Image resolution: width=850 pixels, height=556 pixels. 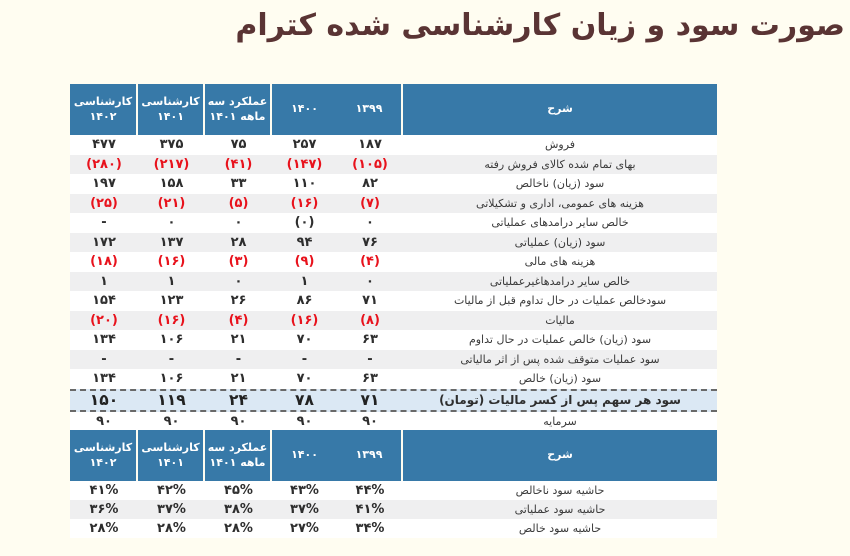 What do you see at coordinates (104, 164) in the screenshot?
I see `value-cell: (۲۸۰)` at bounding box center [104, 164].